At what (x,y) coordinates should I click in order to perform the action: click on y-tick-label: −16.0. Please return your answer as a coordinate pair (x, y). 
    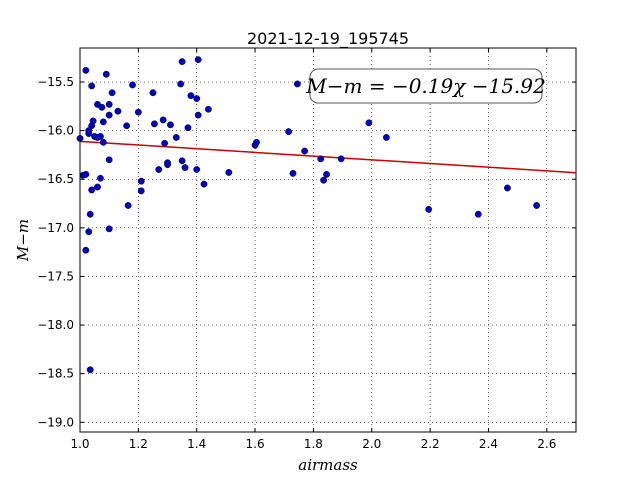
    Looking at the image, I should click on (55, 131).